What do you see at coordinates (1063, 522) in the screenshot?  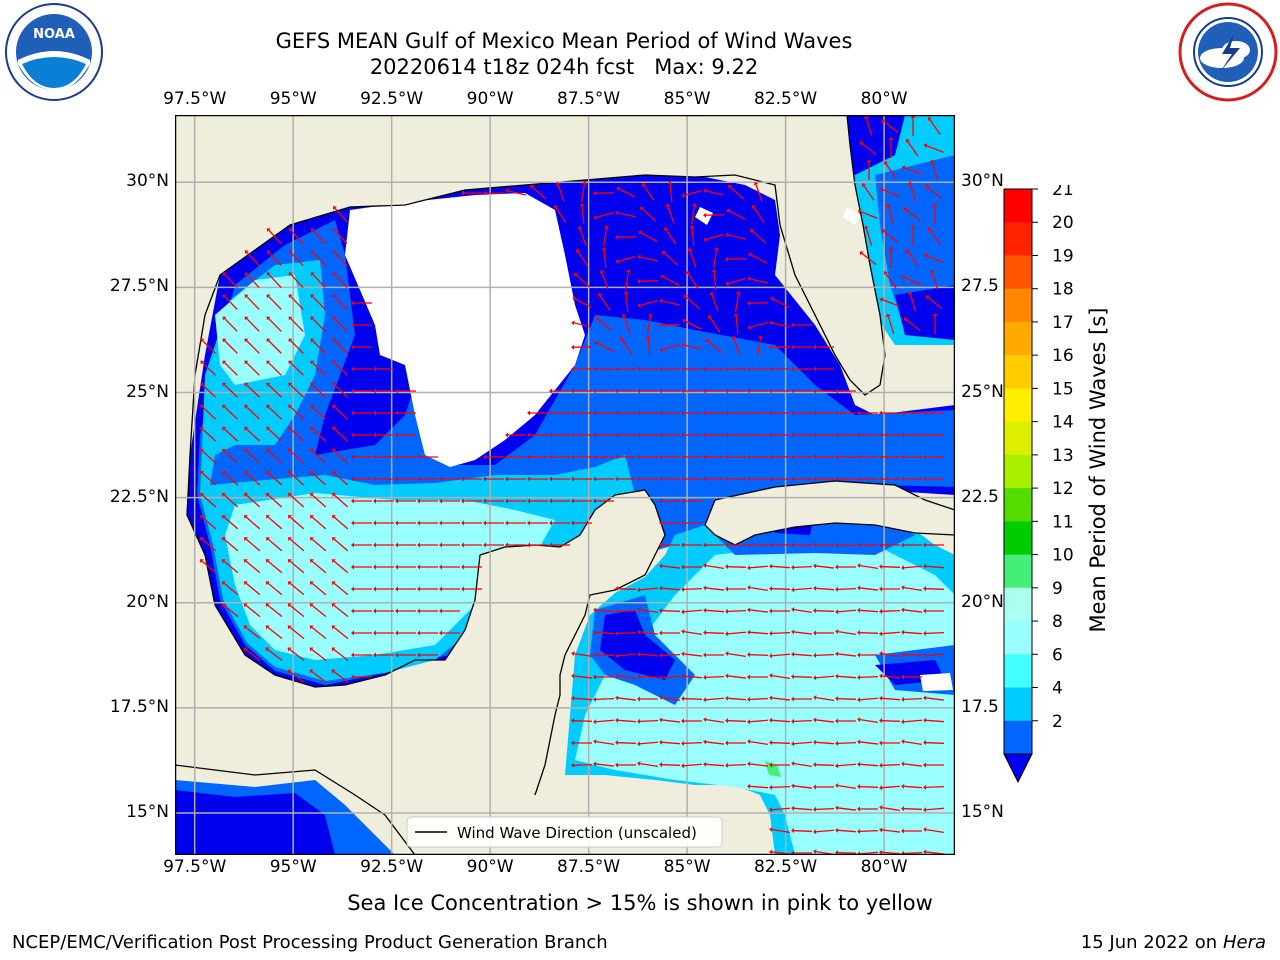 I see `colorbar-tick-label: 11` at bounding box center [1063, 522].